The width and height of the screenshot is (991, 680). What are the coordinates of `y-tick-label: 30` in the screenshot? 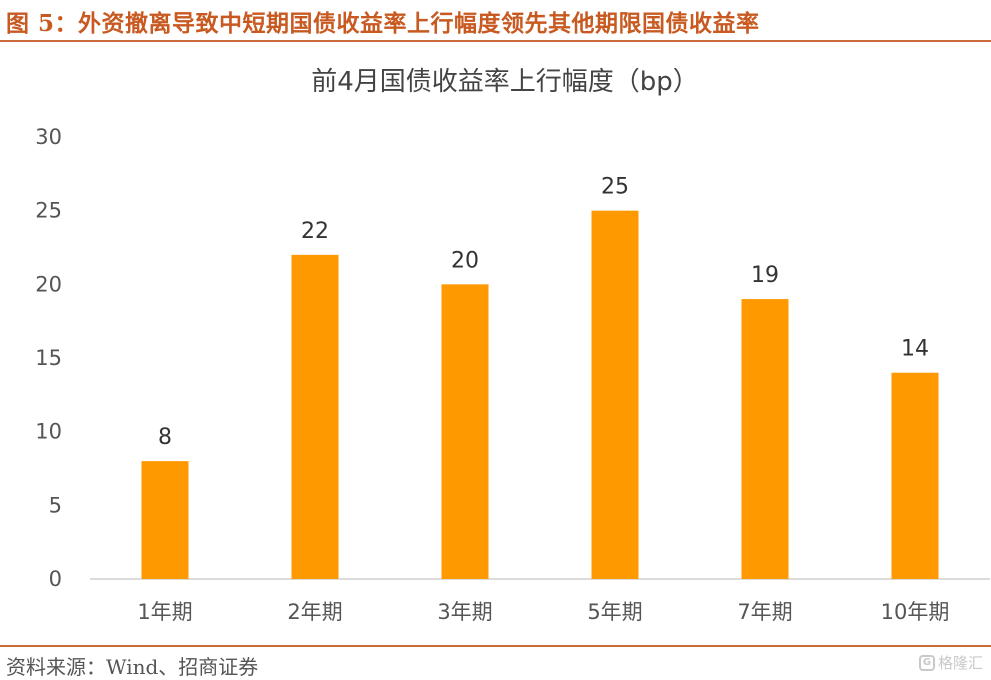 It's located at (48, 137).